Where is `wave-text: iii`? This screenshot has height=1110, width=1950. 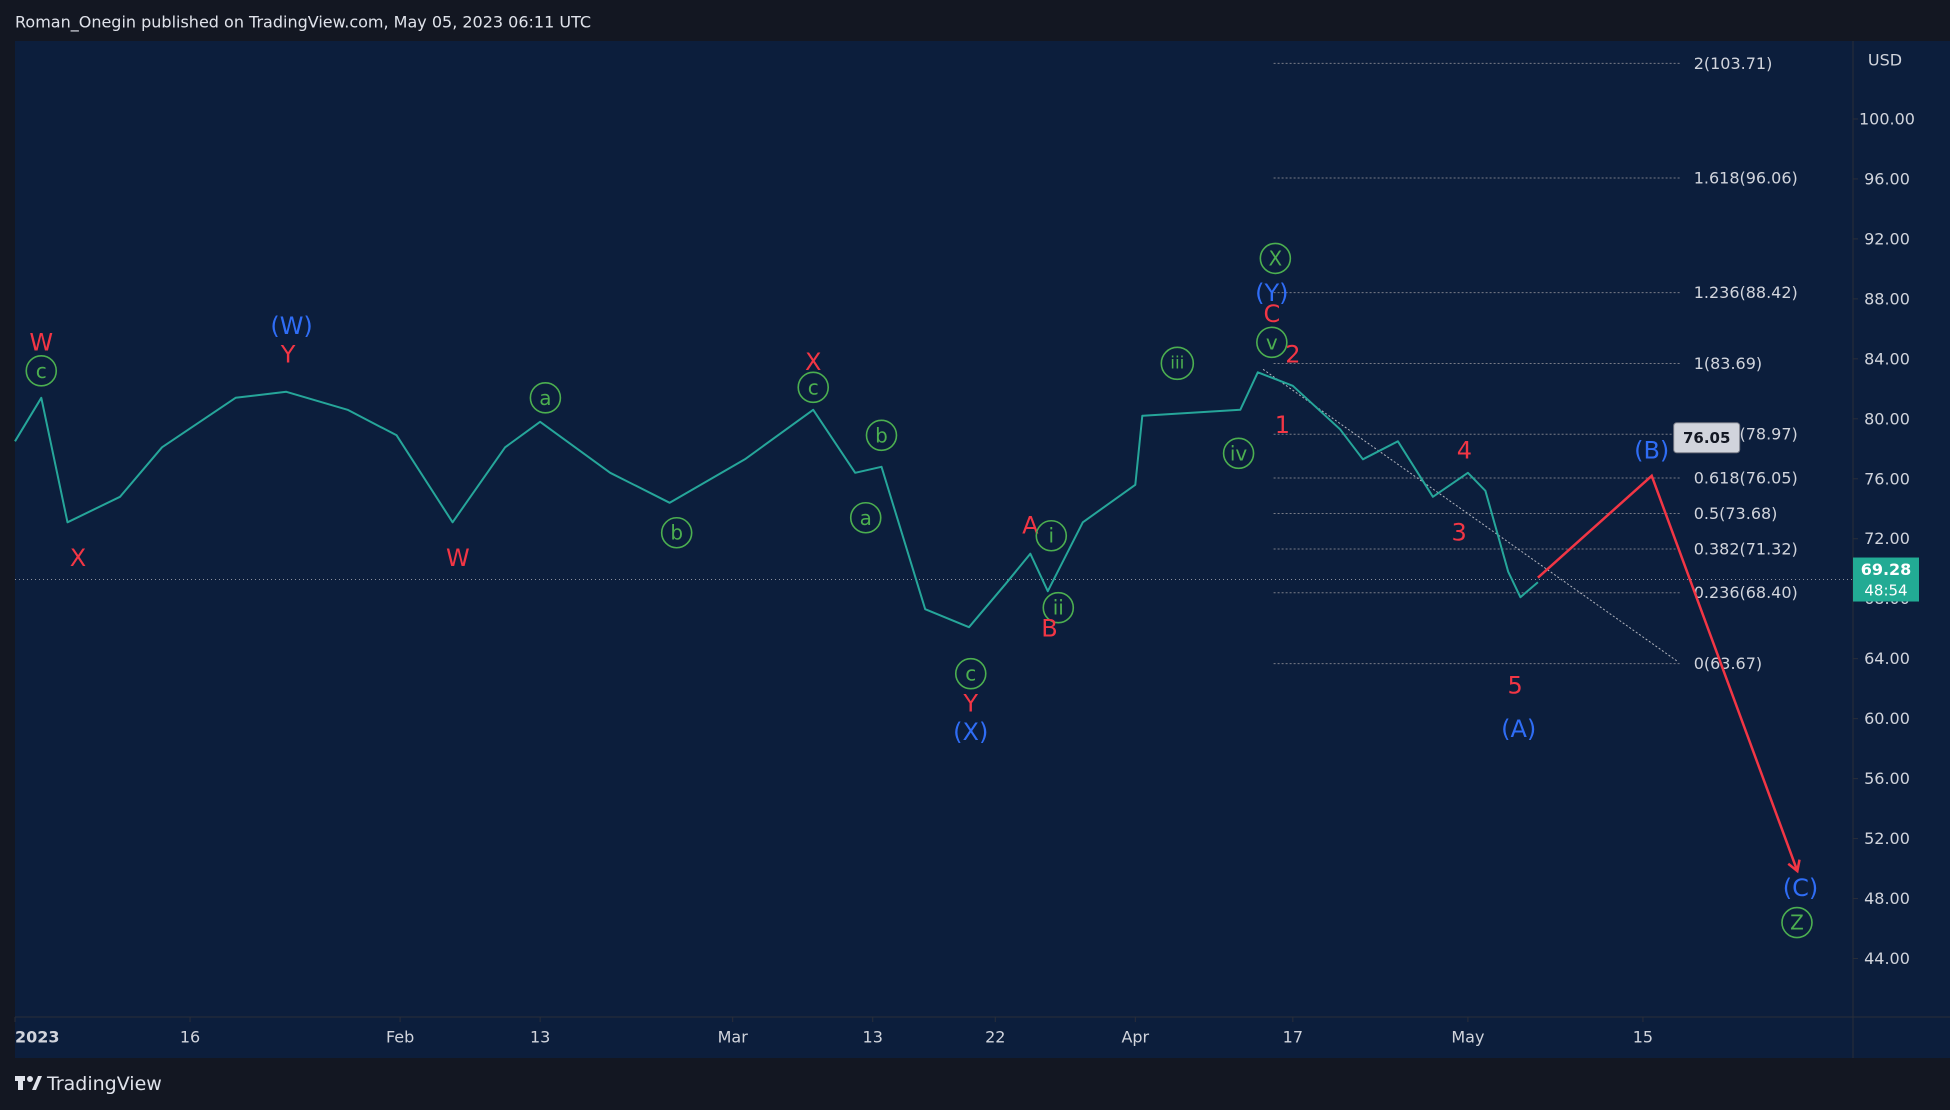 wave-text: iii is located at coordinates (1177, 363).